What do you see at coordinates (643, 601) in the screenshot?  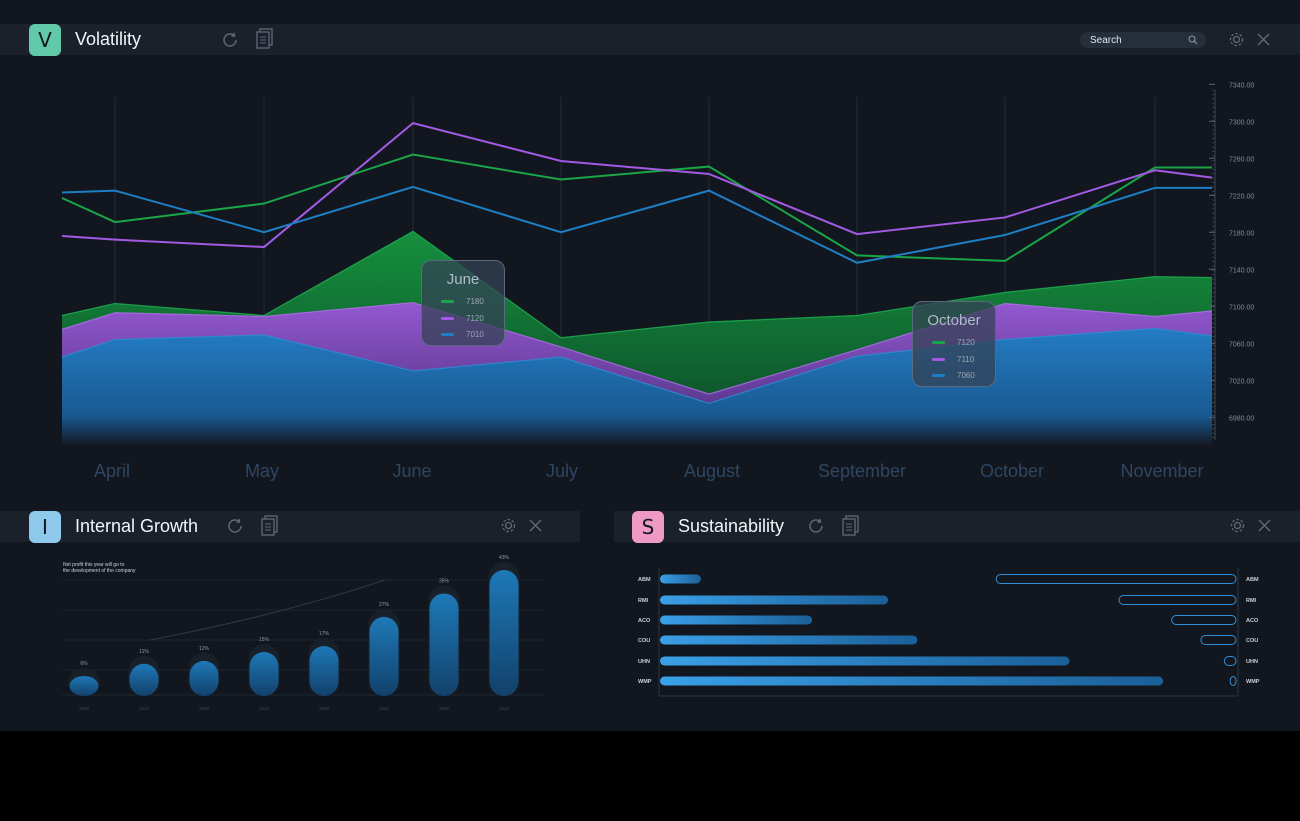 I see `row-label-left: RMI` at bounding box center [643, 601].